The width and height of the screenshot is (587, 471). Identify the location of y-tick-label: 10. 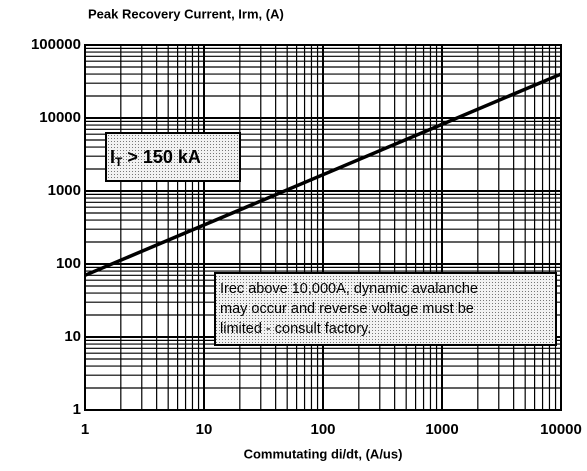
(72, 336).